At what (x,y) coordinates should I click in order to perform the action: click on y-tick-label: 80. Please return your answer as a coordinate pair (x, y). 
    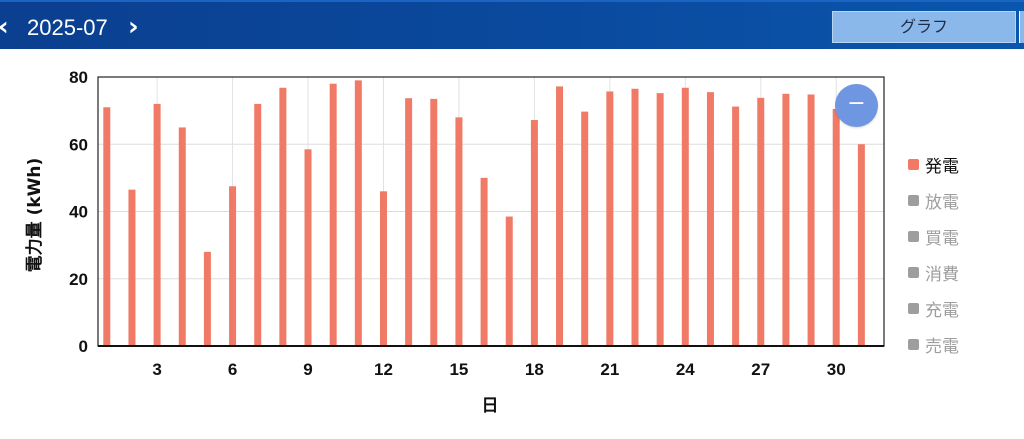
    Looking at the image, I should click on (78, 77).